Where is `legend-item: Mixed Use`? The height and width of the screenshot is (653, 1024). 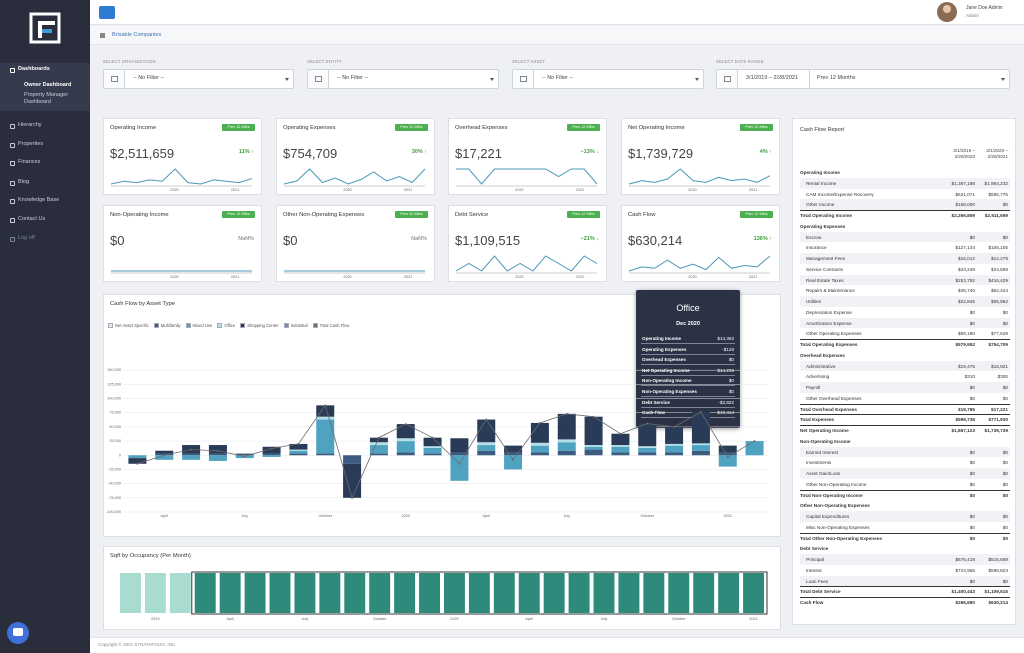
legend-item: Mixed Use is located at coordinates (199, 325).